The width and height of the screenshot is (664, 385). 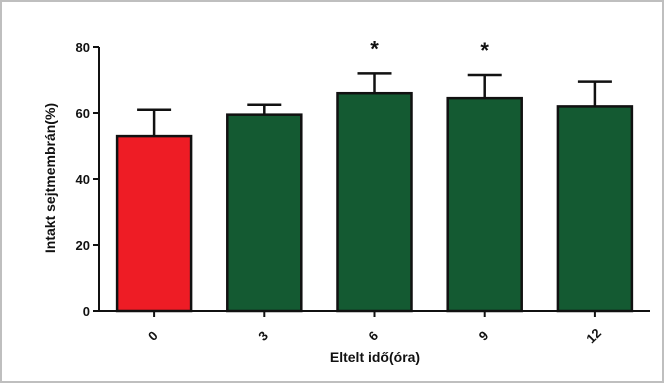 I want to click on x-tick-label: 9, so click(x=484, y=336).